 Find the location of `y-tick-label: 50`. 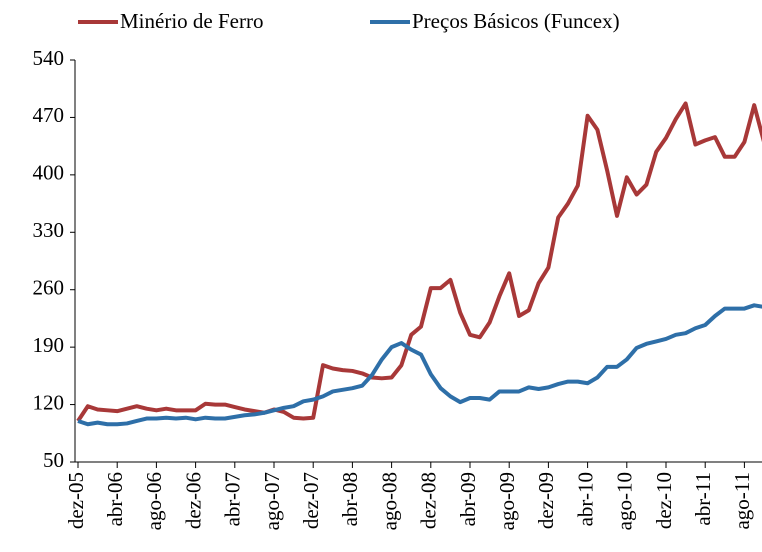

y-tick-label: 50 is located at coordinates (53, 460).